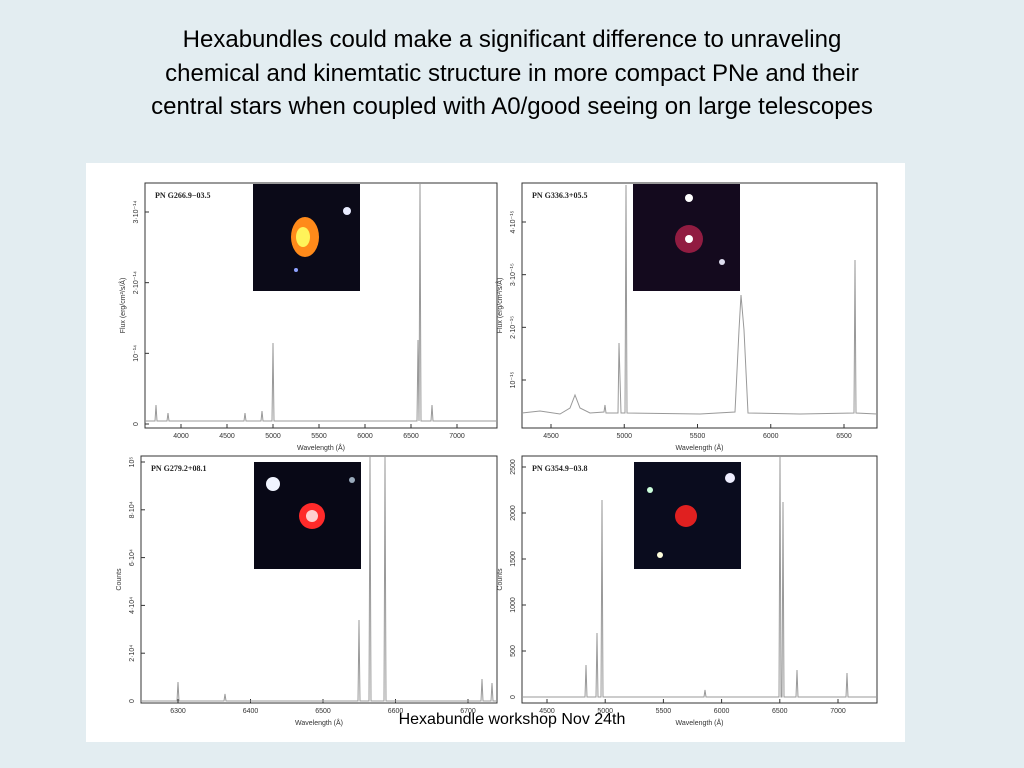 The width and height of the screenshot is (1024, 768). Describe the element at coordinates (132, 462) in the screenshot. I see `y-tick-label: 10⁵` at that location.